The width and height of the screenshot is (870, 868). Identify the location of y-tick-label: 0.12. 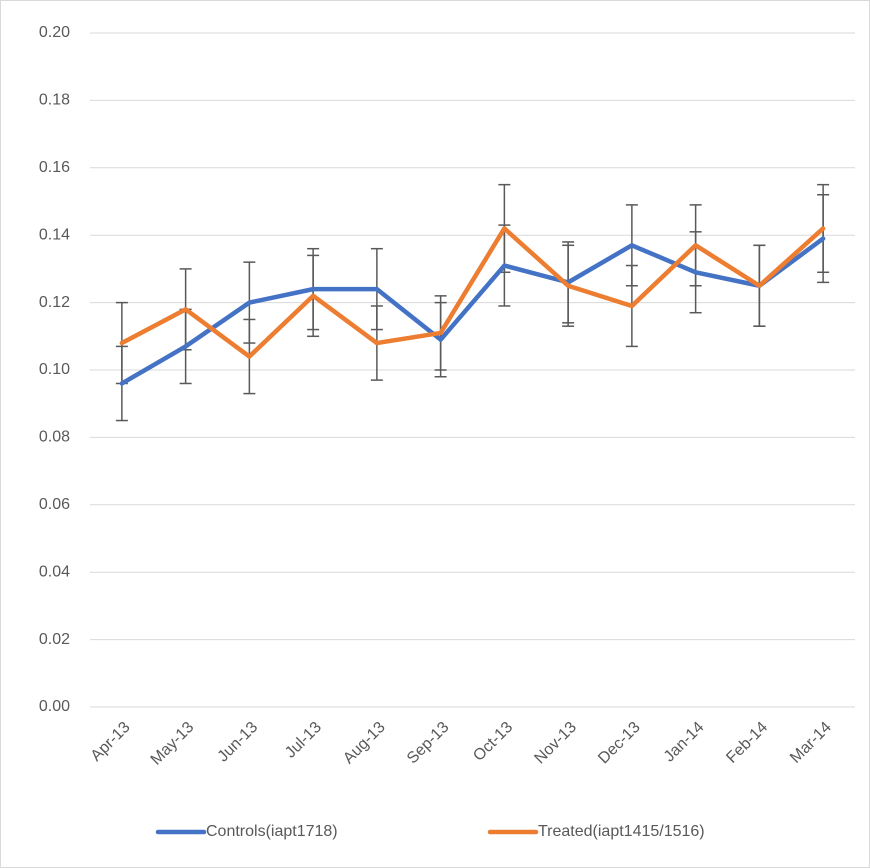
(54, 302).